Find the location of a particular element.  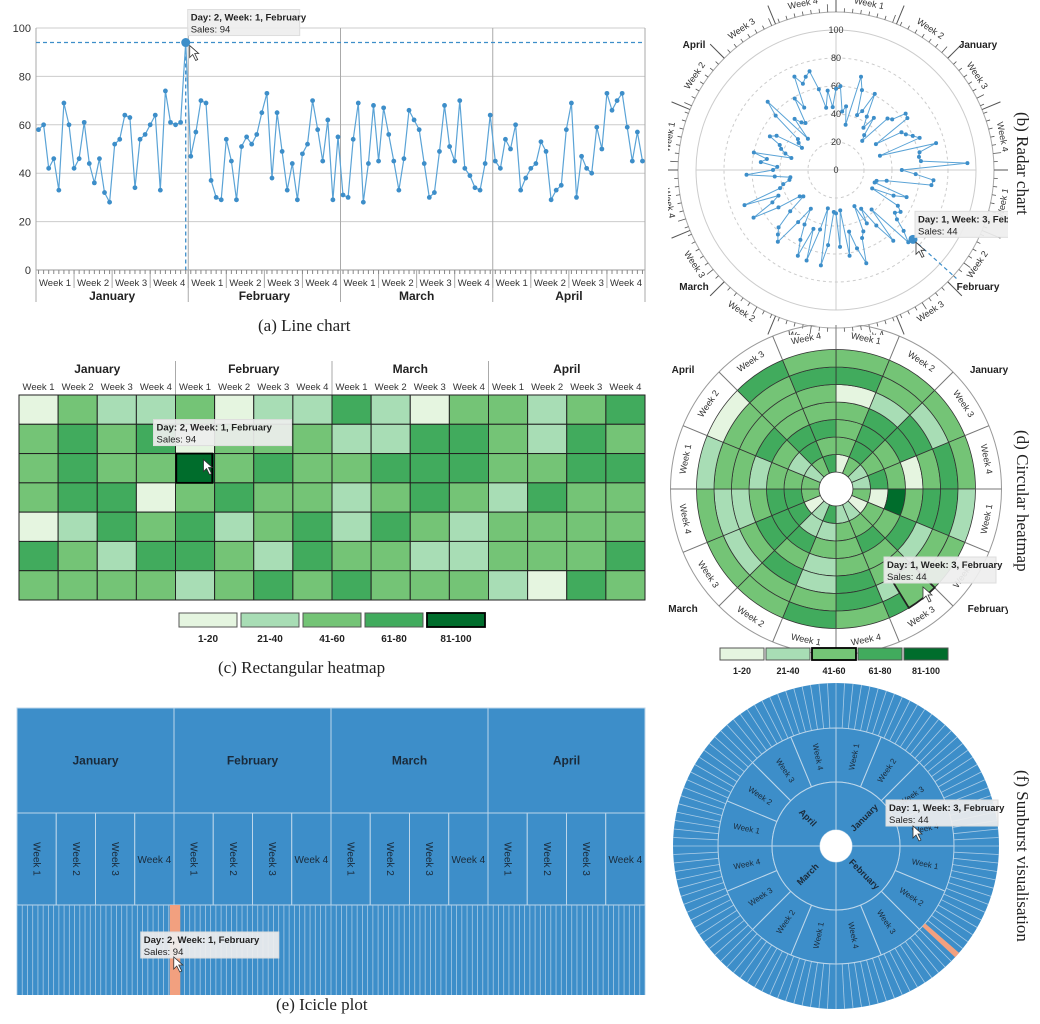

month-label: February is located at coordinates (253, 761).